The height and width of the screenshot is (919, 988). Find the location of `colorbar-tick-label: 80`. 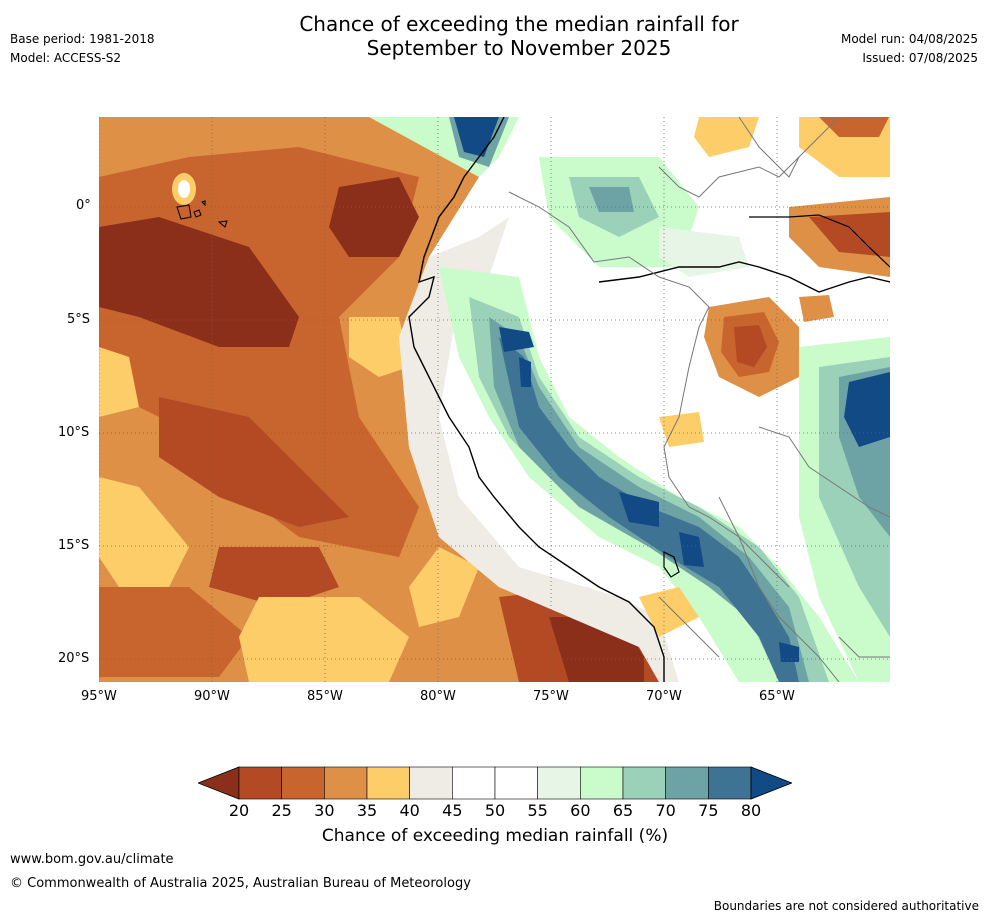

colorbar-tick-label: 80 is located at coordinates (751, 810).